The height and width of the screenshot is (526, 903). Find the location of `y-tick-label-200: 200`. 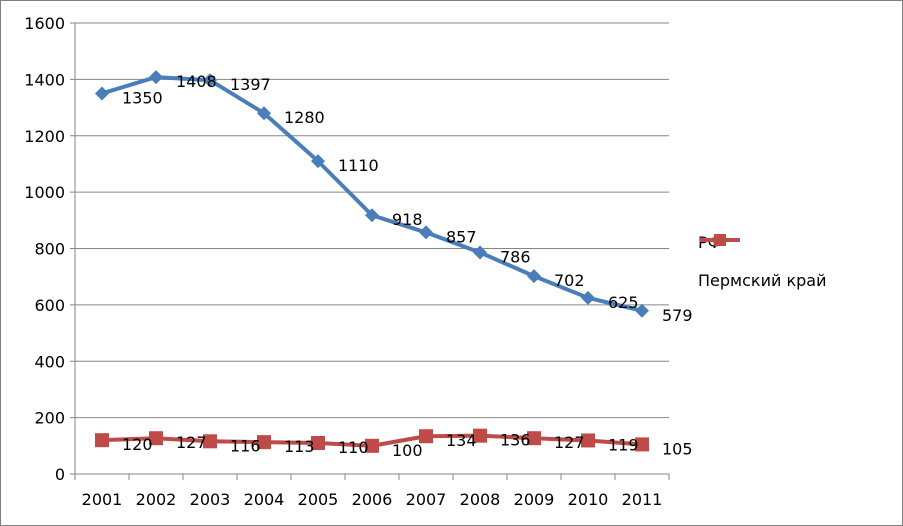

y-tick-label-200: 200 is located at coordinates (49, 418).